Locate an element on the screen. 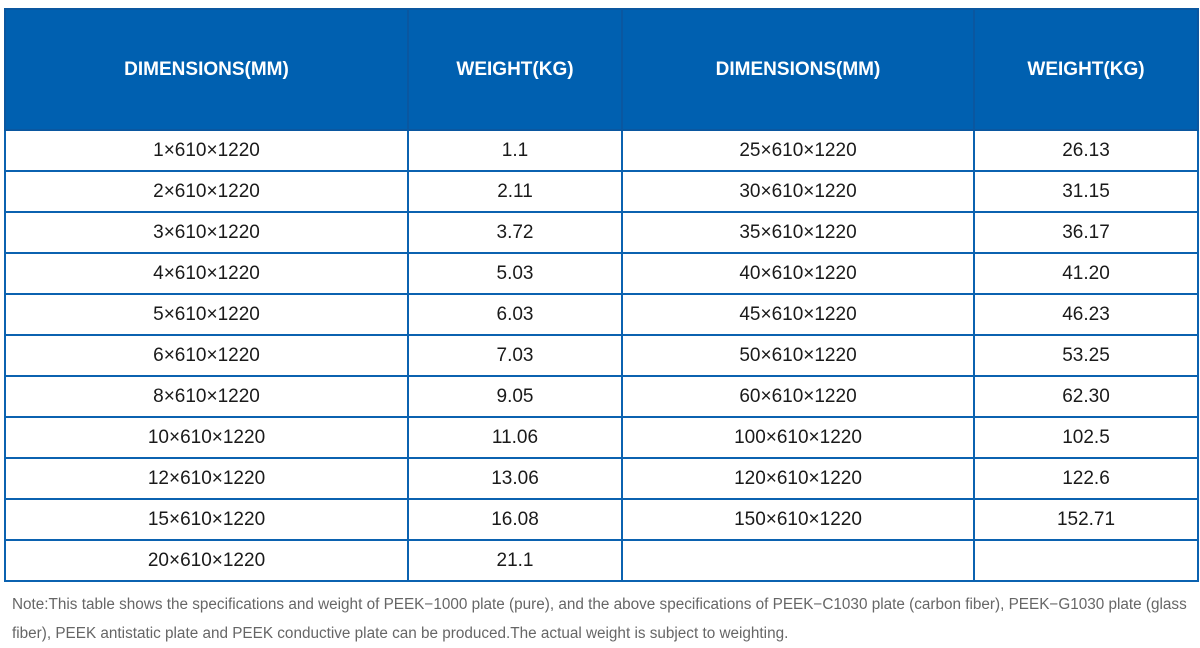 The image size is (1200, 648). dimensions-cell: 20×610×1220 is located at coordinates (206, 560).